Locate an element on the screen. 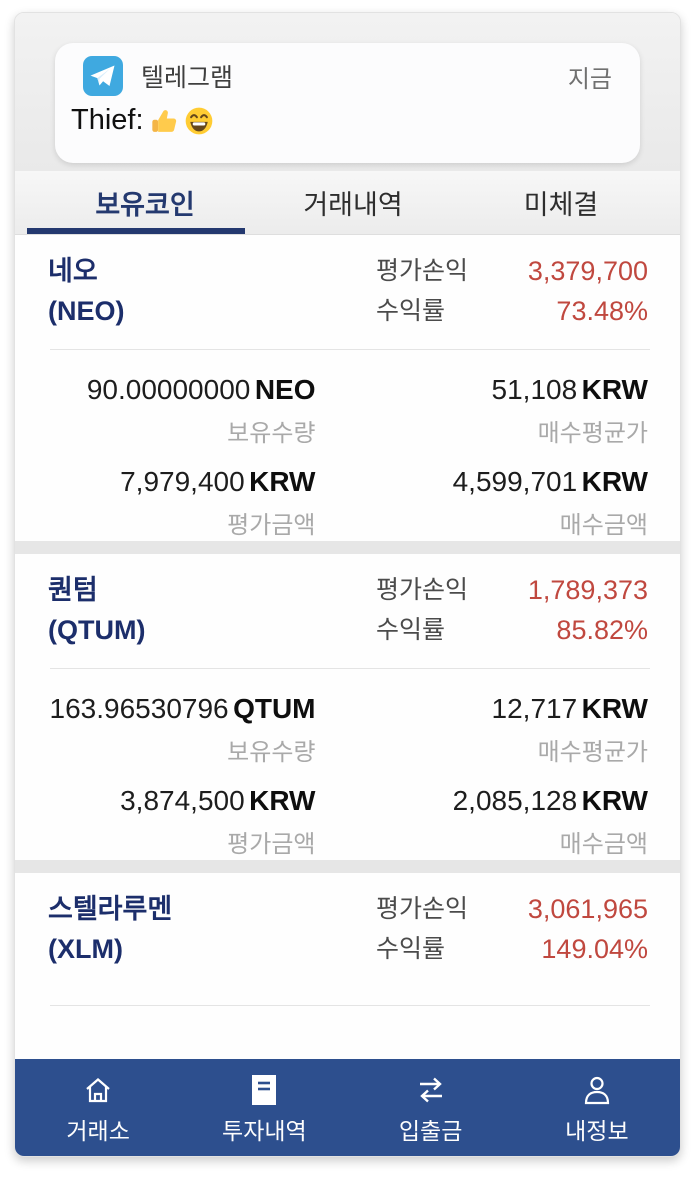 This screenshot has width=695, height=1186. tab-trade-history: 거래내역 is located at coordinates (353, 202).